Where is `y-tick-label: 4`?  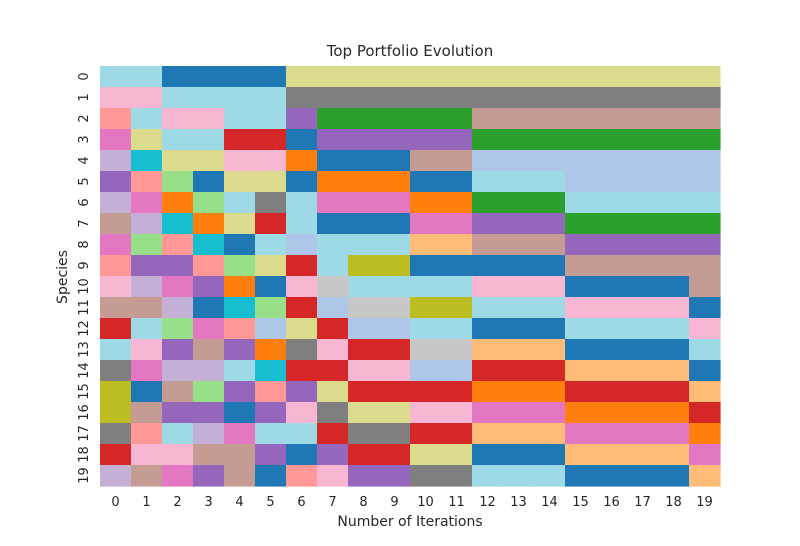
y-tick-label: 4 is located at coordinates (84, 160).